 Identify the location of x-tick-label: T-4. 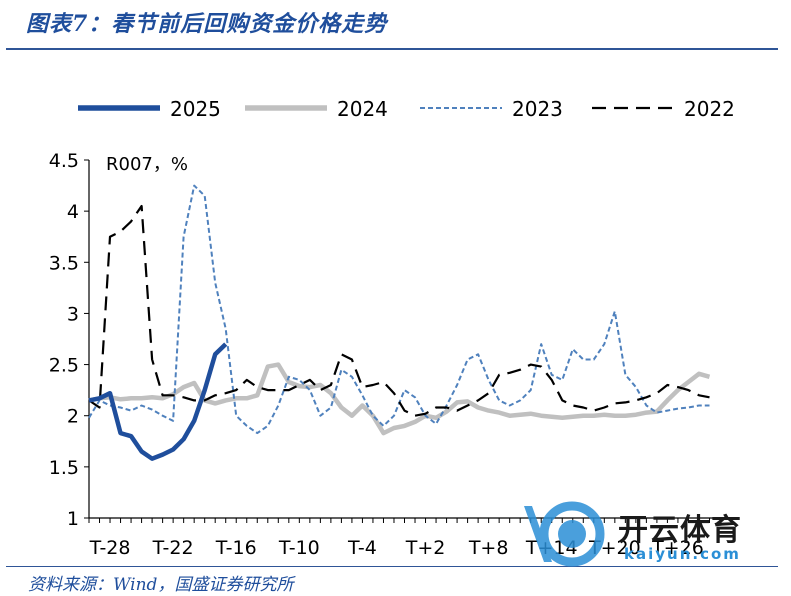
(362, 548).